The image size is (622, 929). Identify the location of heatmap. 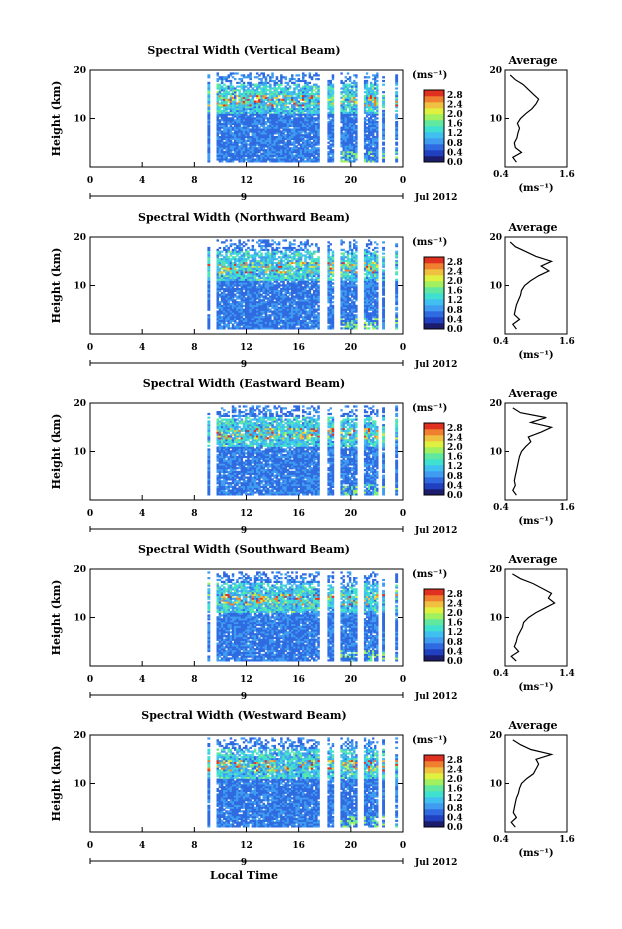
(303, 117).